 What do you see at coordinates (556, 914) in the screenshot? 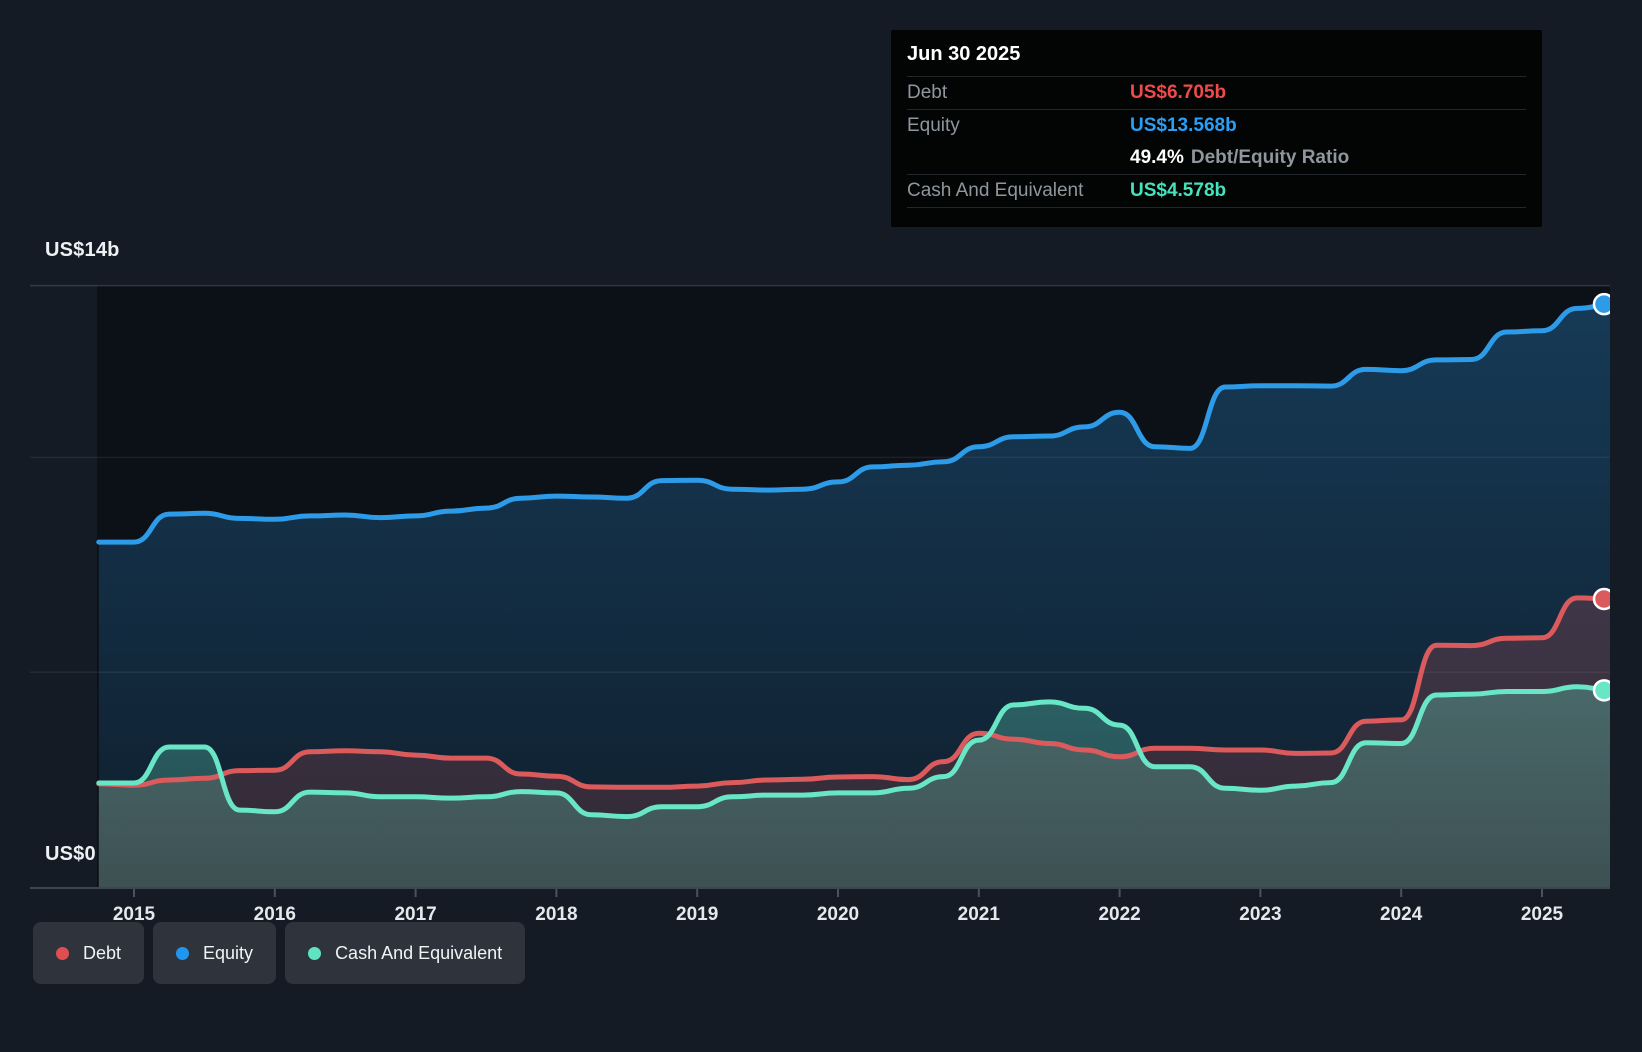
I see `x-axis-label: 2018` at bounding box center [556, 914].